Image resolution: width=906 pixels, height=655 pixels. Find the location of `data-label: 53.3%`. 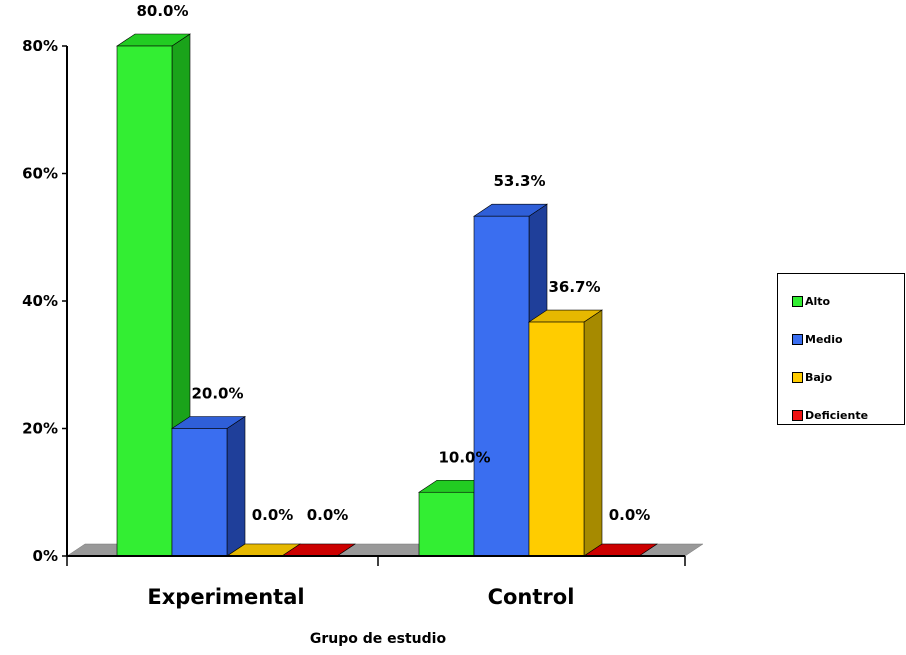

data-label: 53.3% is located at coordinates (519, 181).